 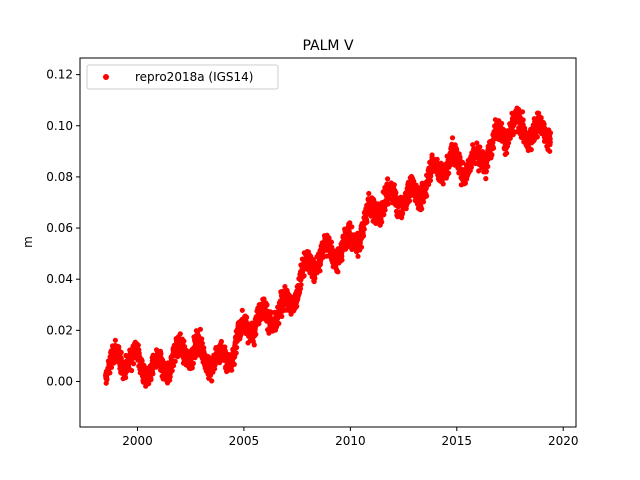 What do you see at coordinates (457, 441) in the screenshot?
I see `x-tick-label: 2015` at bounding box center [457, 441].